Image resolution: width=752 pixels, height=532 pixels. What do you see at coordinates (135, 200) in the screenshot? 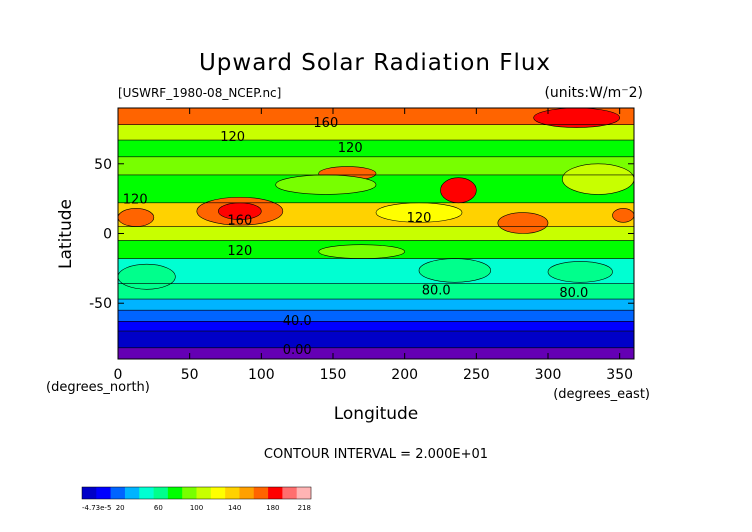
I see `contour-label-3: 120` at bounding box center [135, 200].